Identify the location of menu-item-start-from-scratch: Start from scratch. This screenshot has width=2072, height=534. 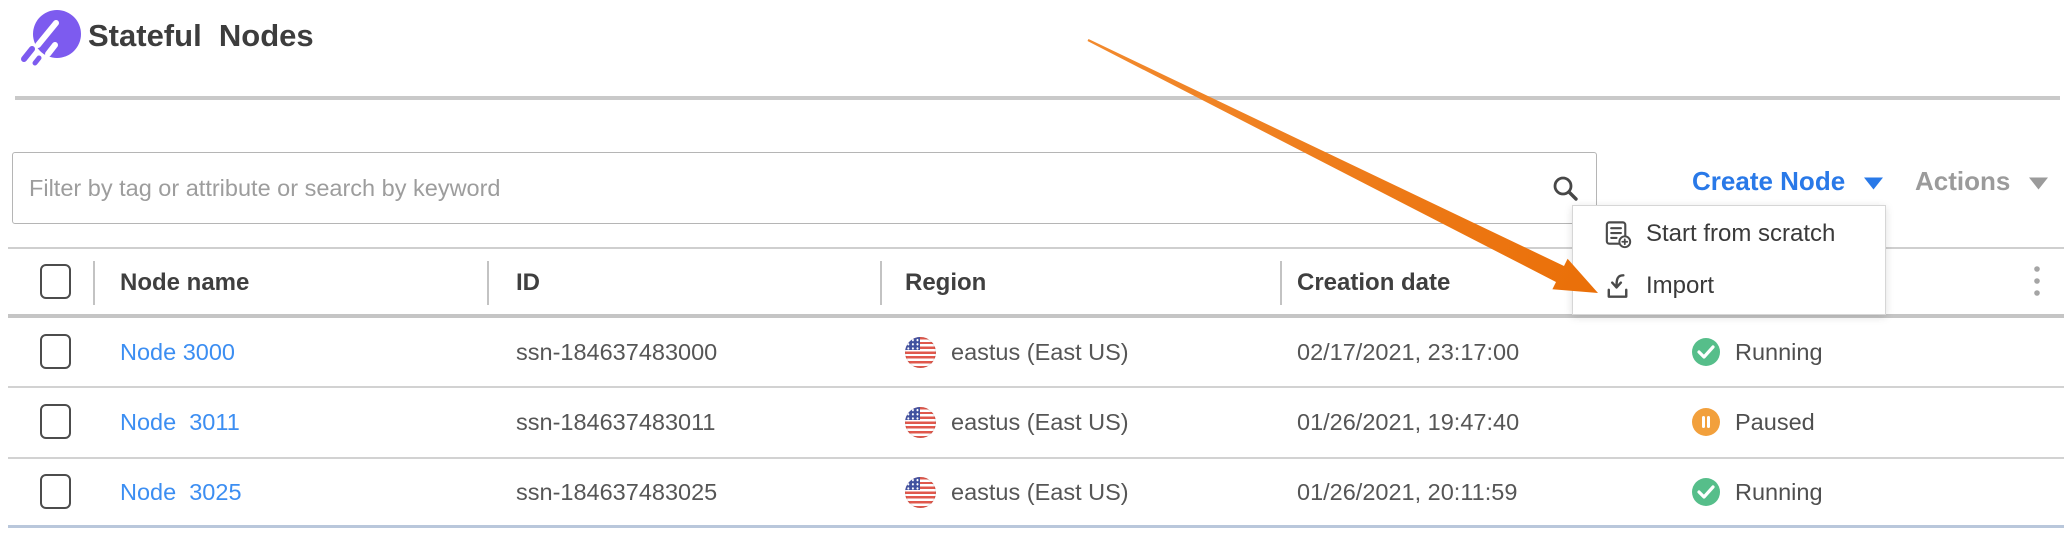
(1729, 234).